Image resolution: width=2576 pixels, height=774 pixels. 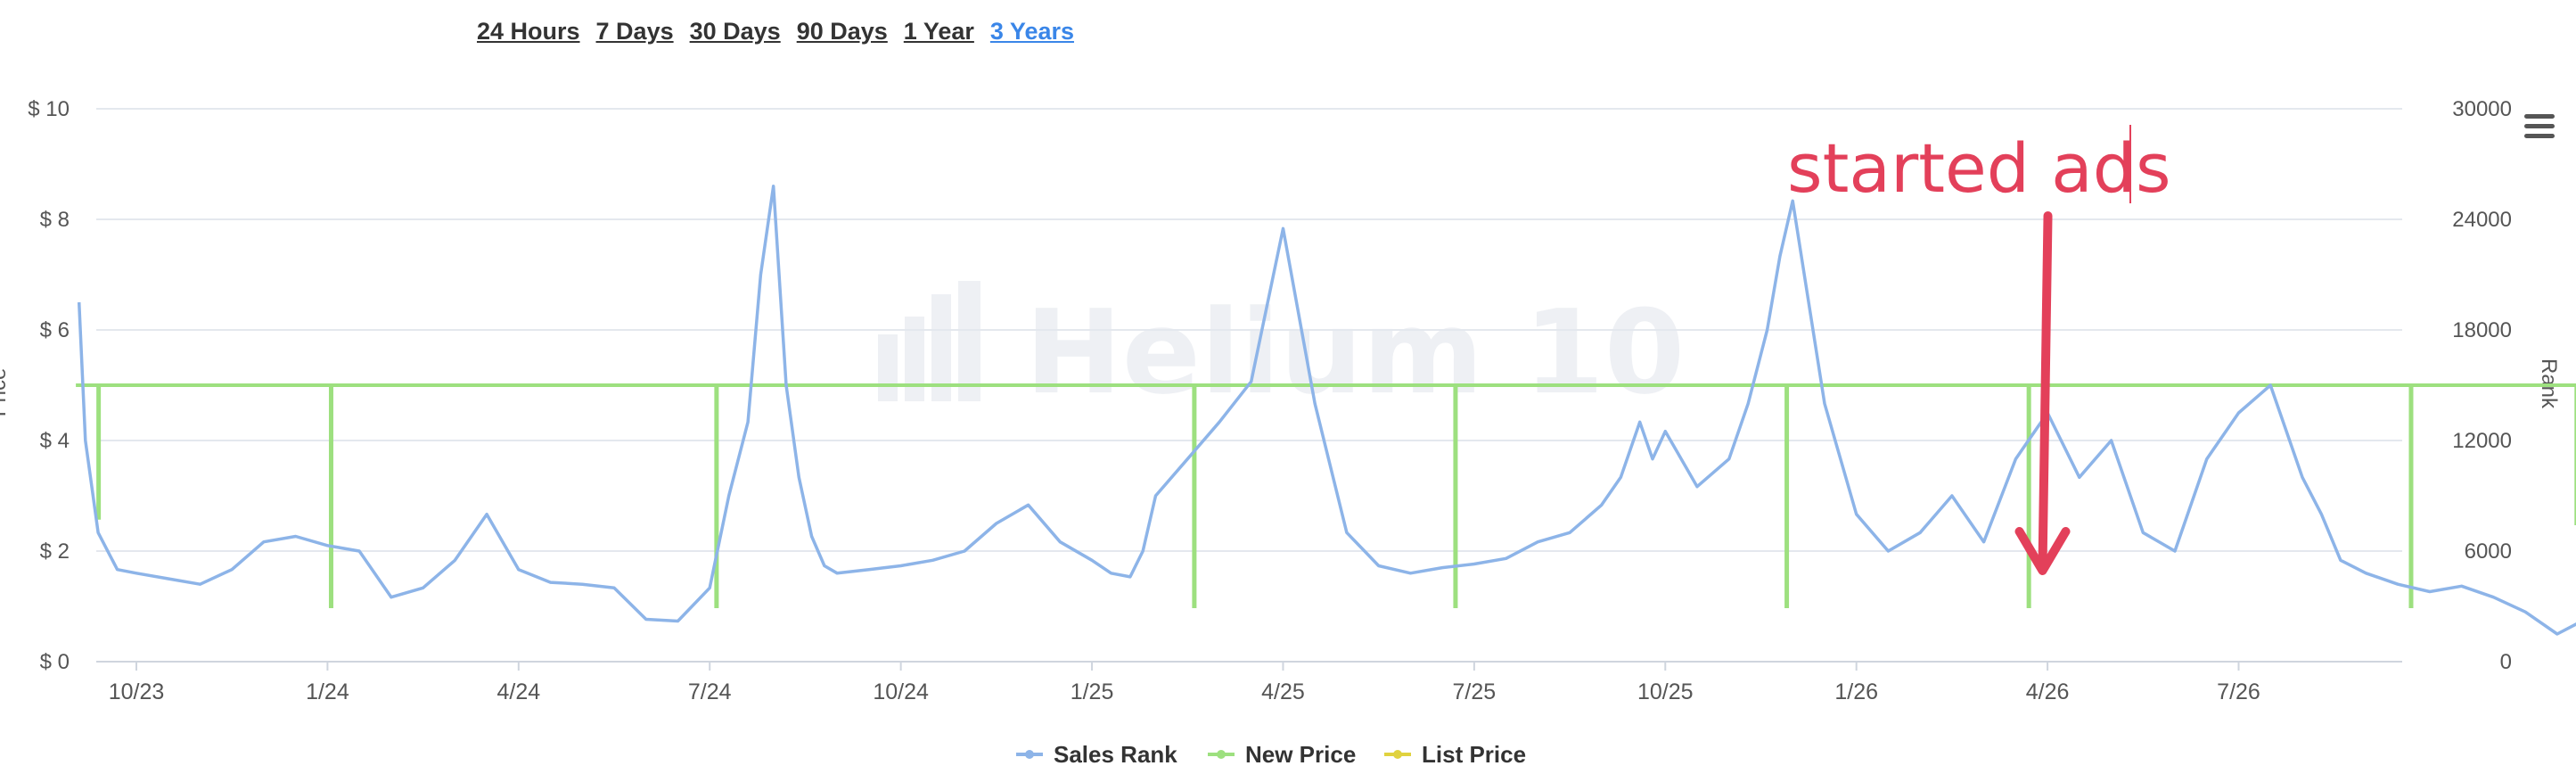 What do you see at coordinates (55, 551) in the screenshot?
I see `y-left-tick-label: $ 2` at bounding box center [55, 551].